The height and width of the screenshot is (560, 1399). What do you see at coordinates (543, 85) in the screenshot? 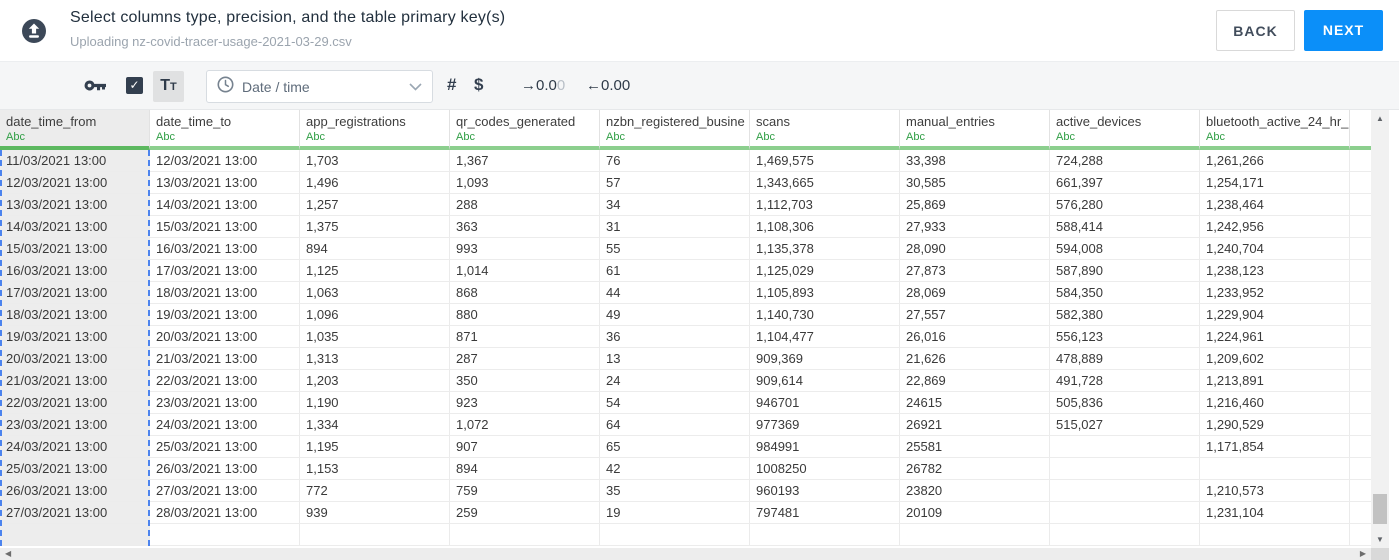
I see `increase-precision-button: →0.00` at bounding box center [543, 85].